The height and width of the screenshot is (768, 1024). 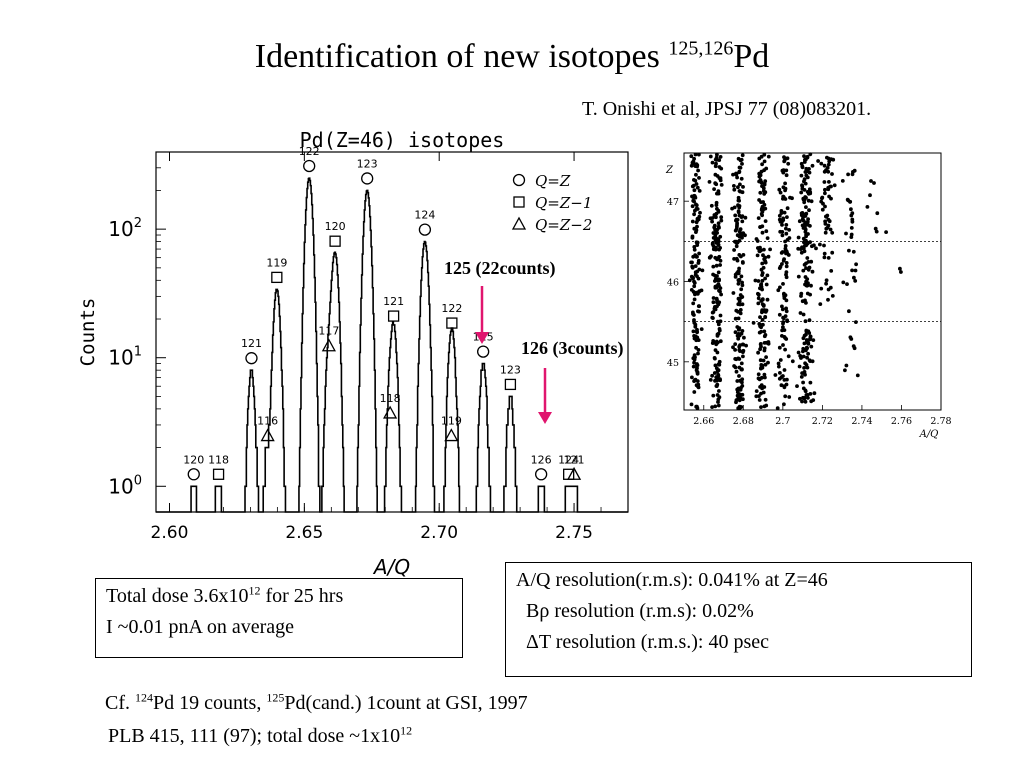 What do you see at coordinates (302, 596) in the screenshot?
I see `dose-duration: for 25 hrs` at bounding box center [302, 596].